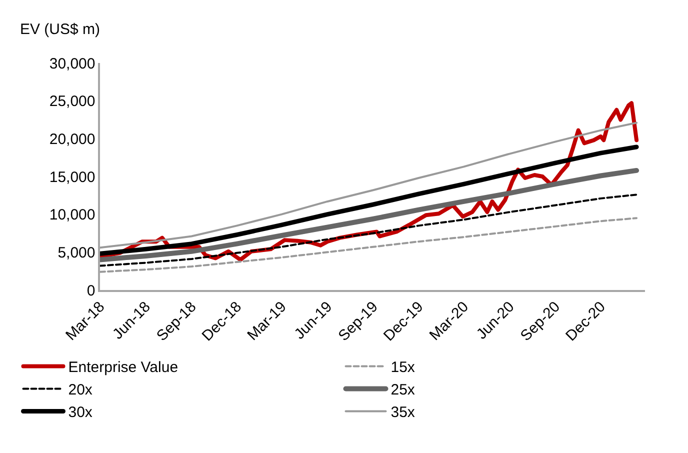 The width and height of the screenshot is (688, 453). What do you see at coordinates (72, 177) in the screenshot?
I see `y-tick-label: 15,000` at bounding box center [72, 177].